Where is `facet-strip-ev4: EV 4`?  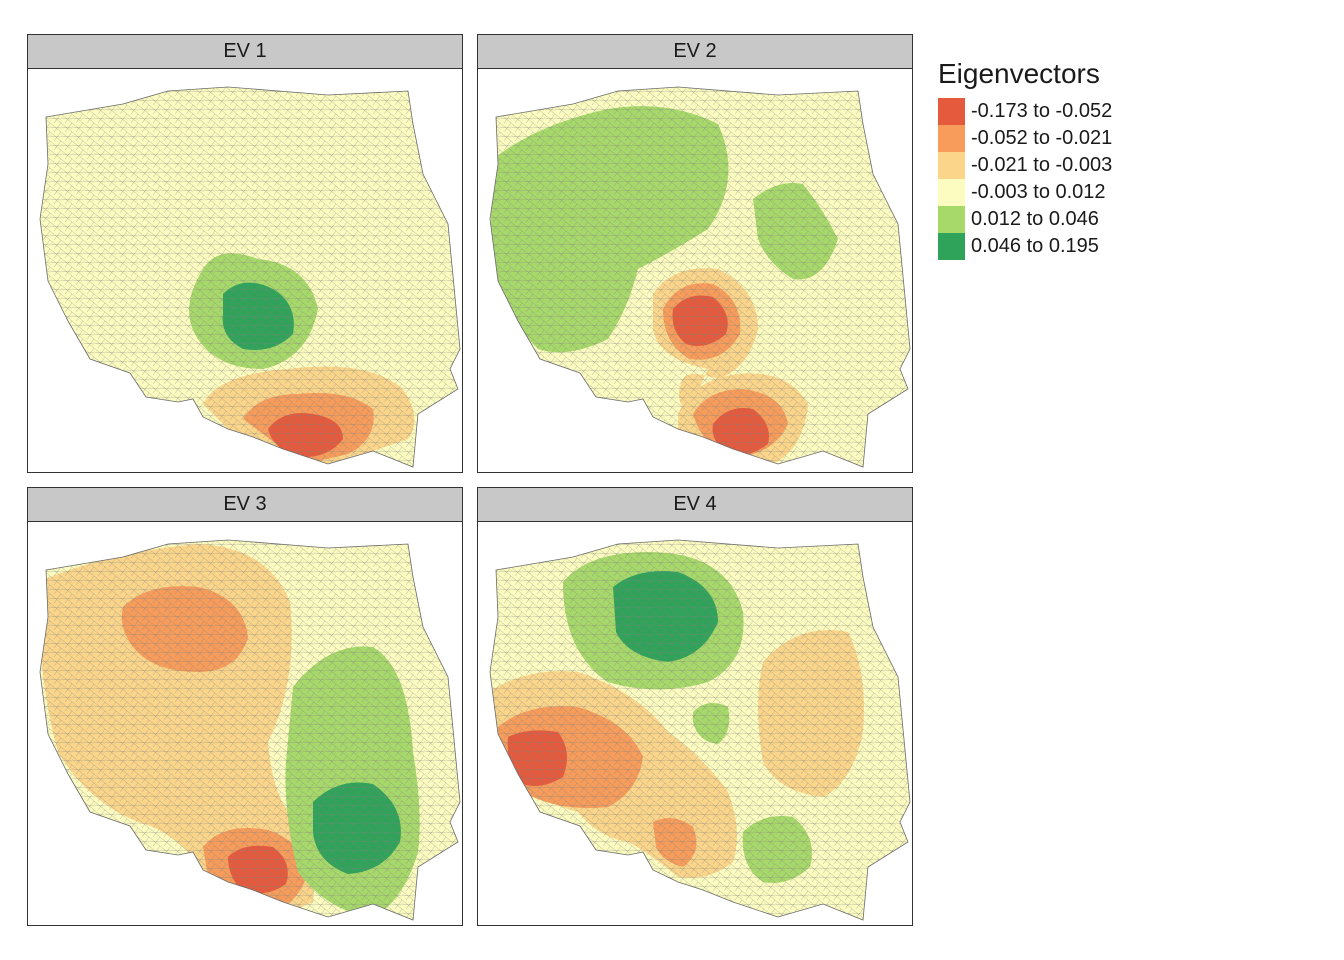
facet-strip-ev4: EV 4 is located at coordinates (695, 504).